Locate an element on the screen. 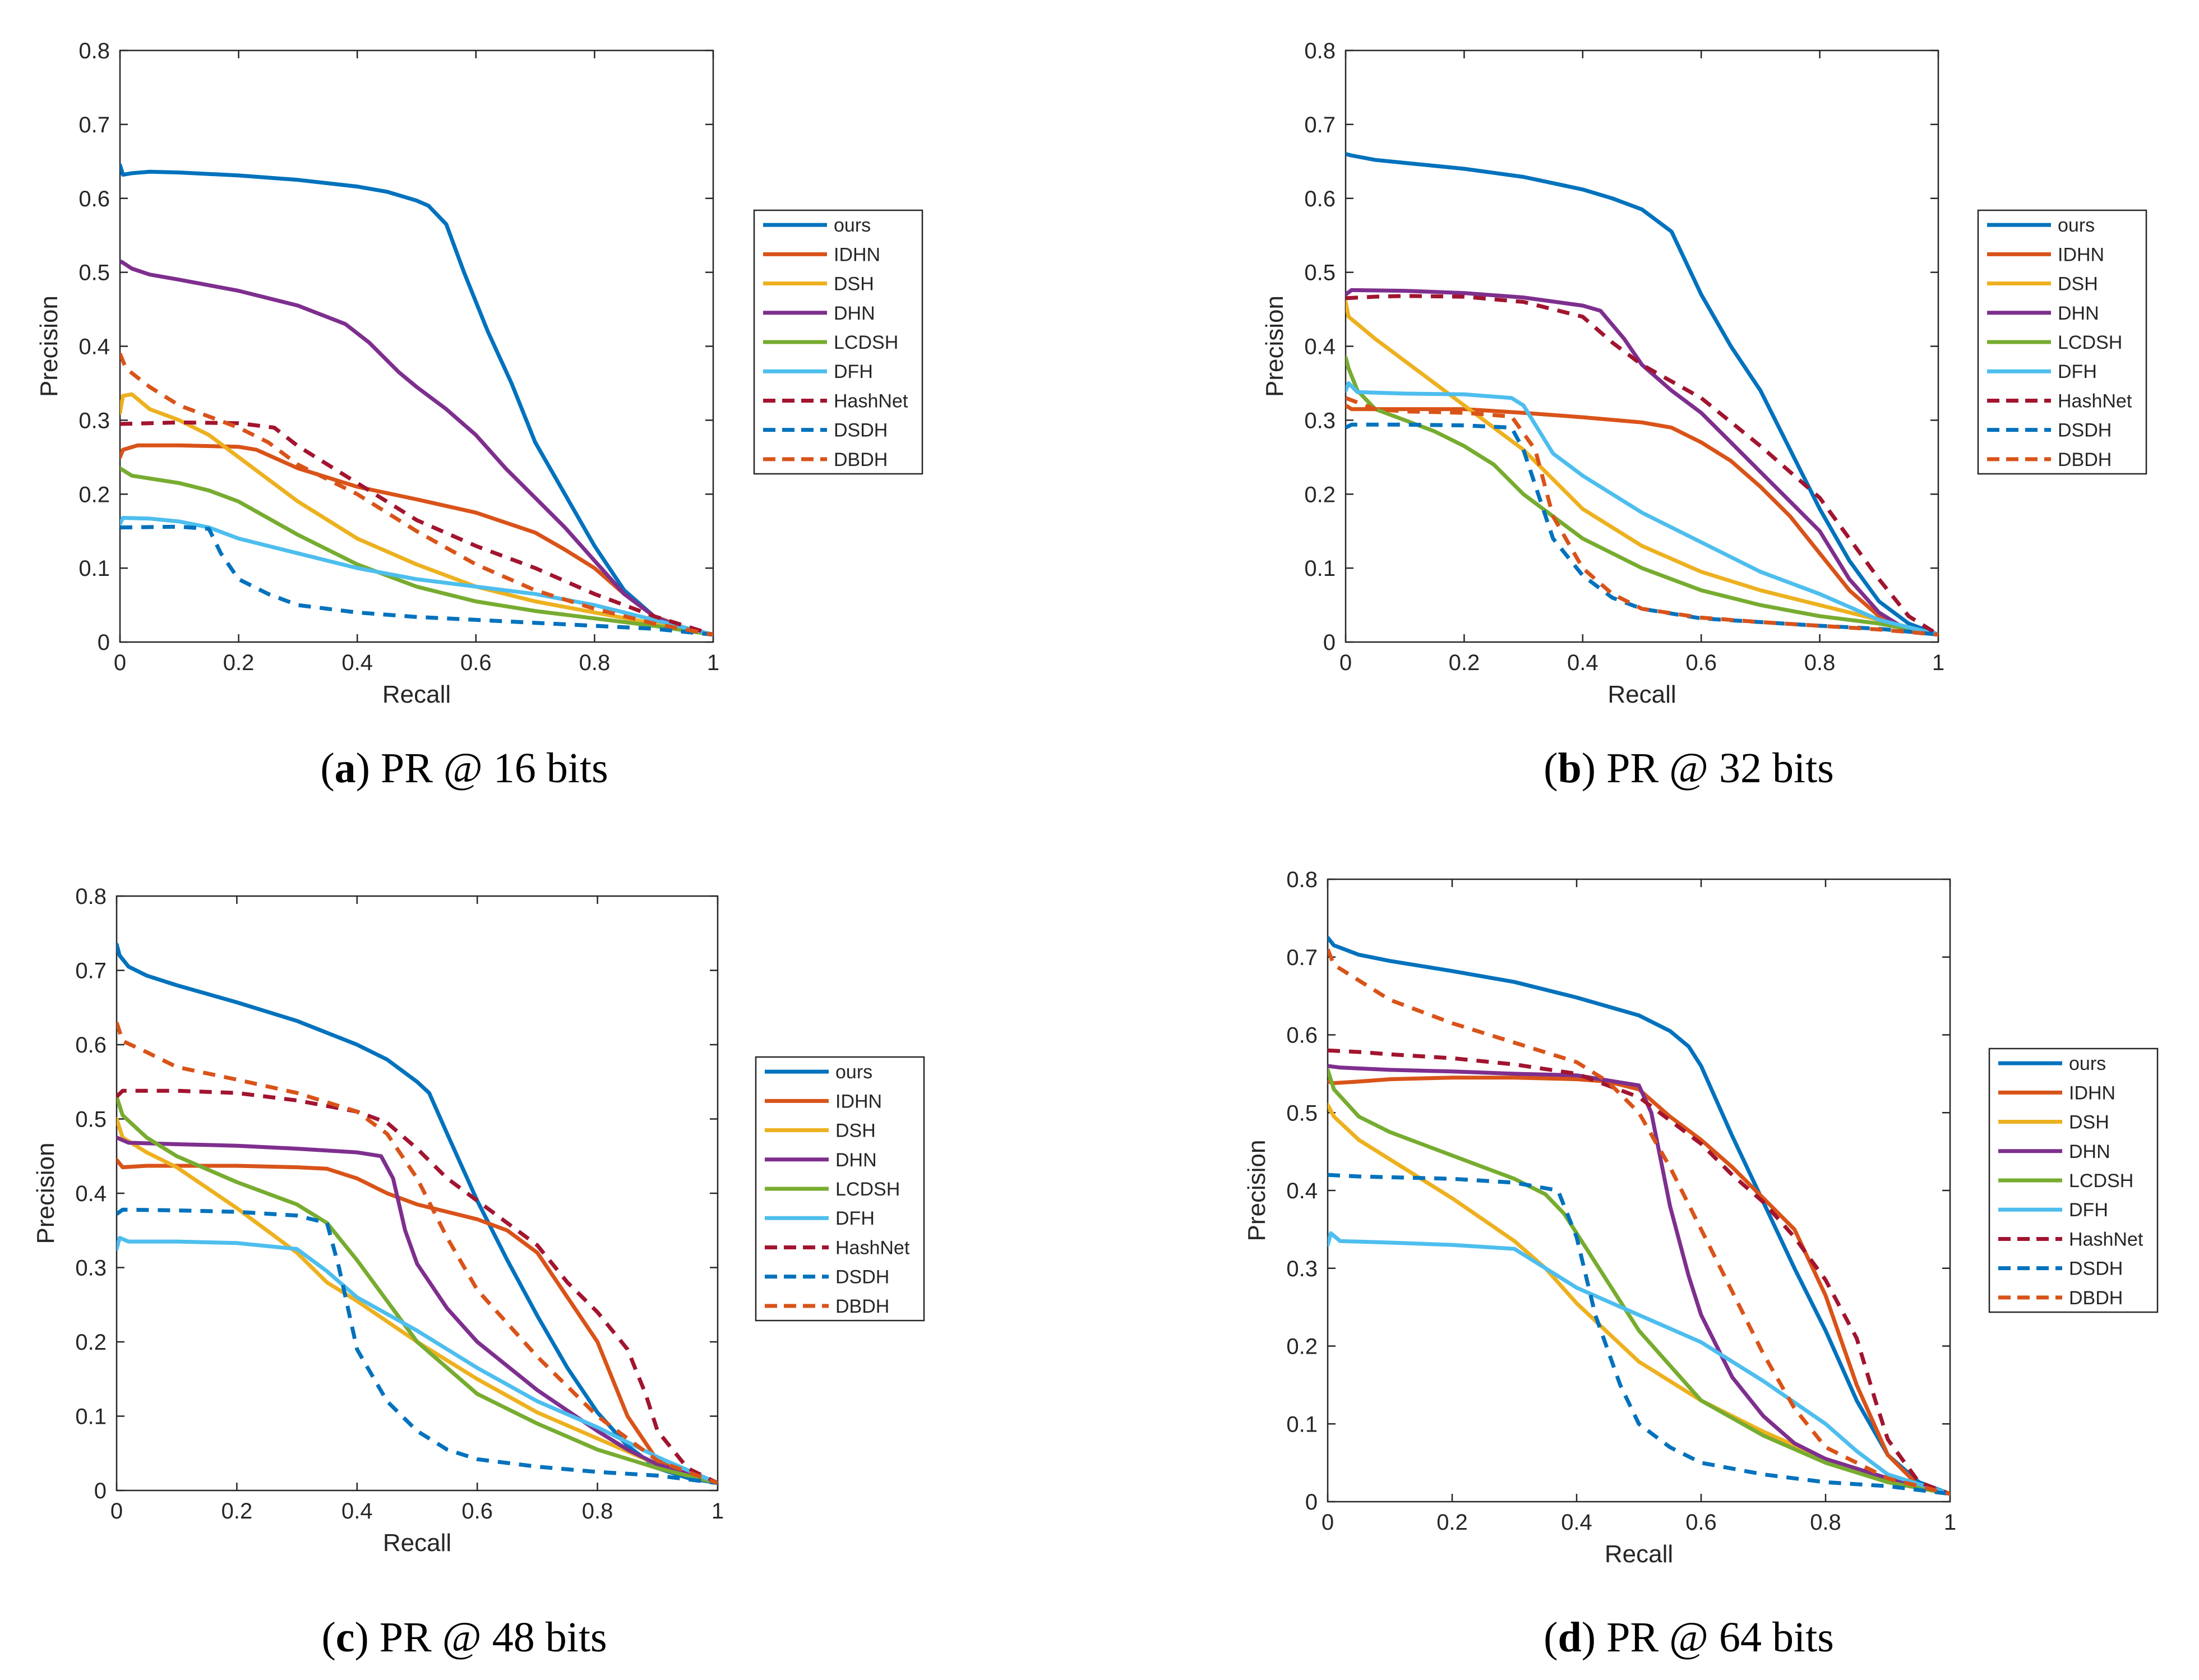 Image resolution: width=2199 pixels, height=1680 pixels. y-tick-label: 0.2 is located at coordinates (1320, 494).